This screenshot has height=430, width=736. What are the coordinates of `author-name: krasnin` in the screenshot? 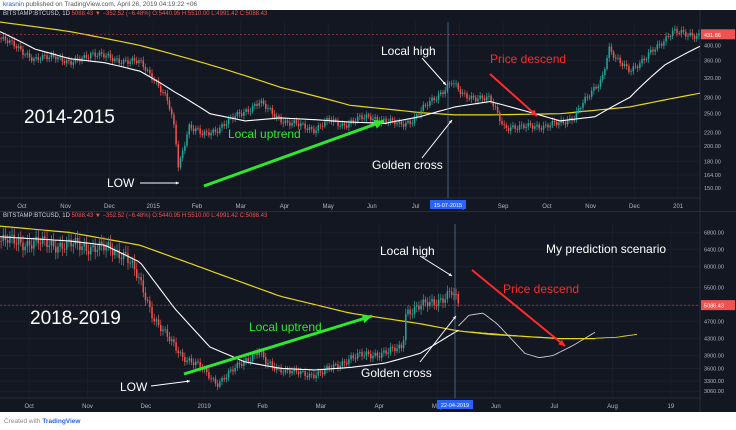 It's located at (13, 4).